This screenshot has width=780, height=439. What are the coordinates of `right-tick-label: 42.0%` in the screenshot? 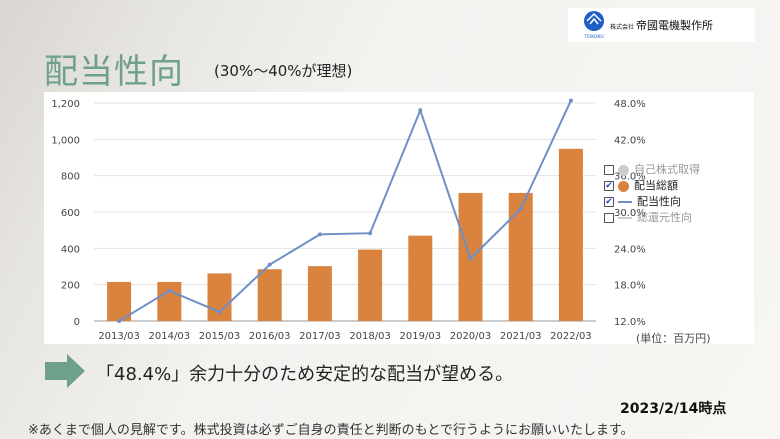 It's located at (630, 140).